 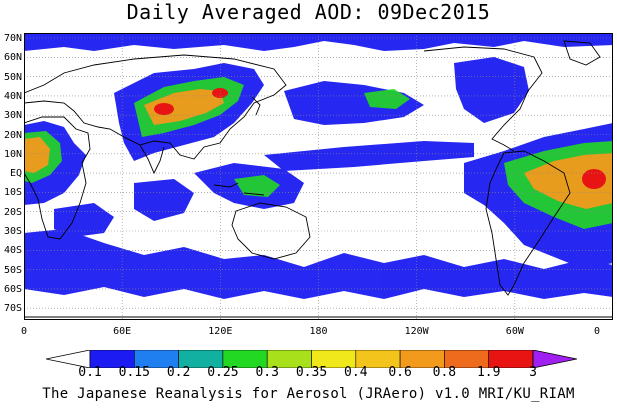 I want to click on colorbar-label: 0.2, so click(x=178, y=372).